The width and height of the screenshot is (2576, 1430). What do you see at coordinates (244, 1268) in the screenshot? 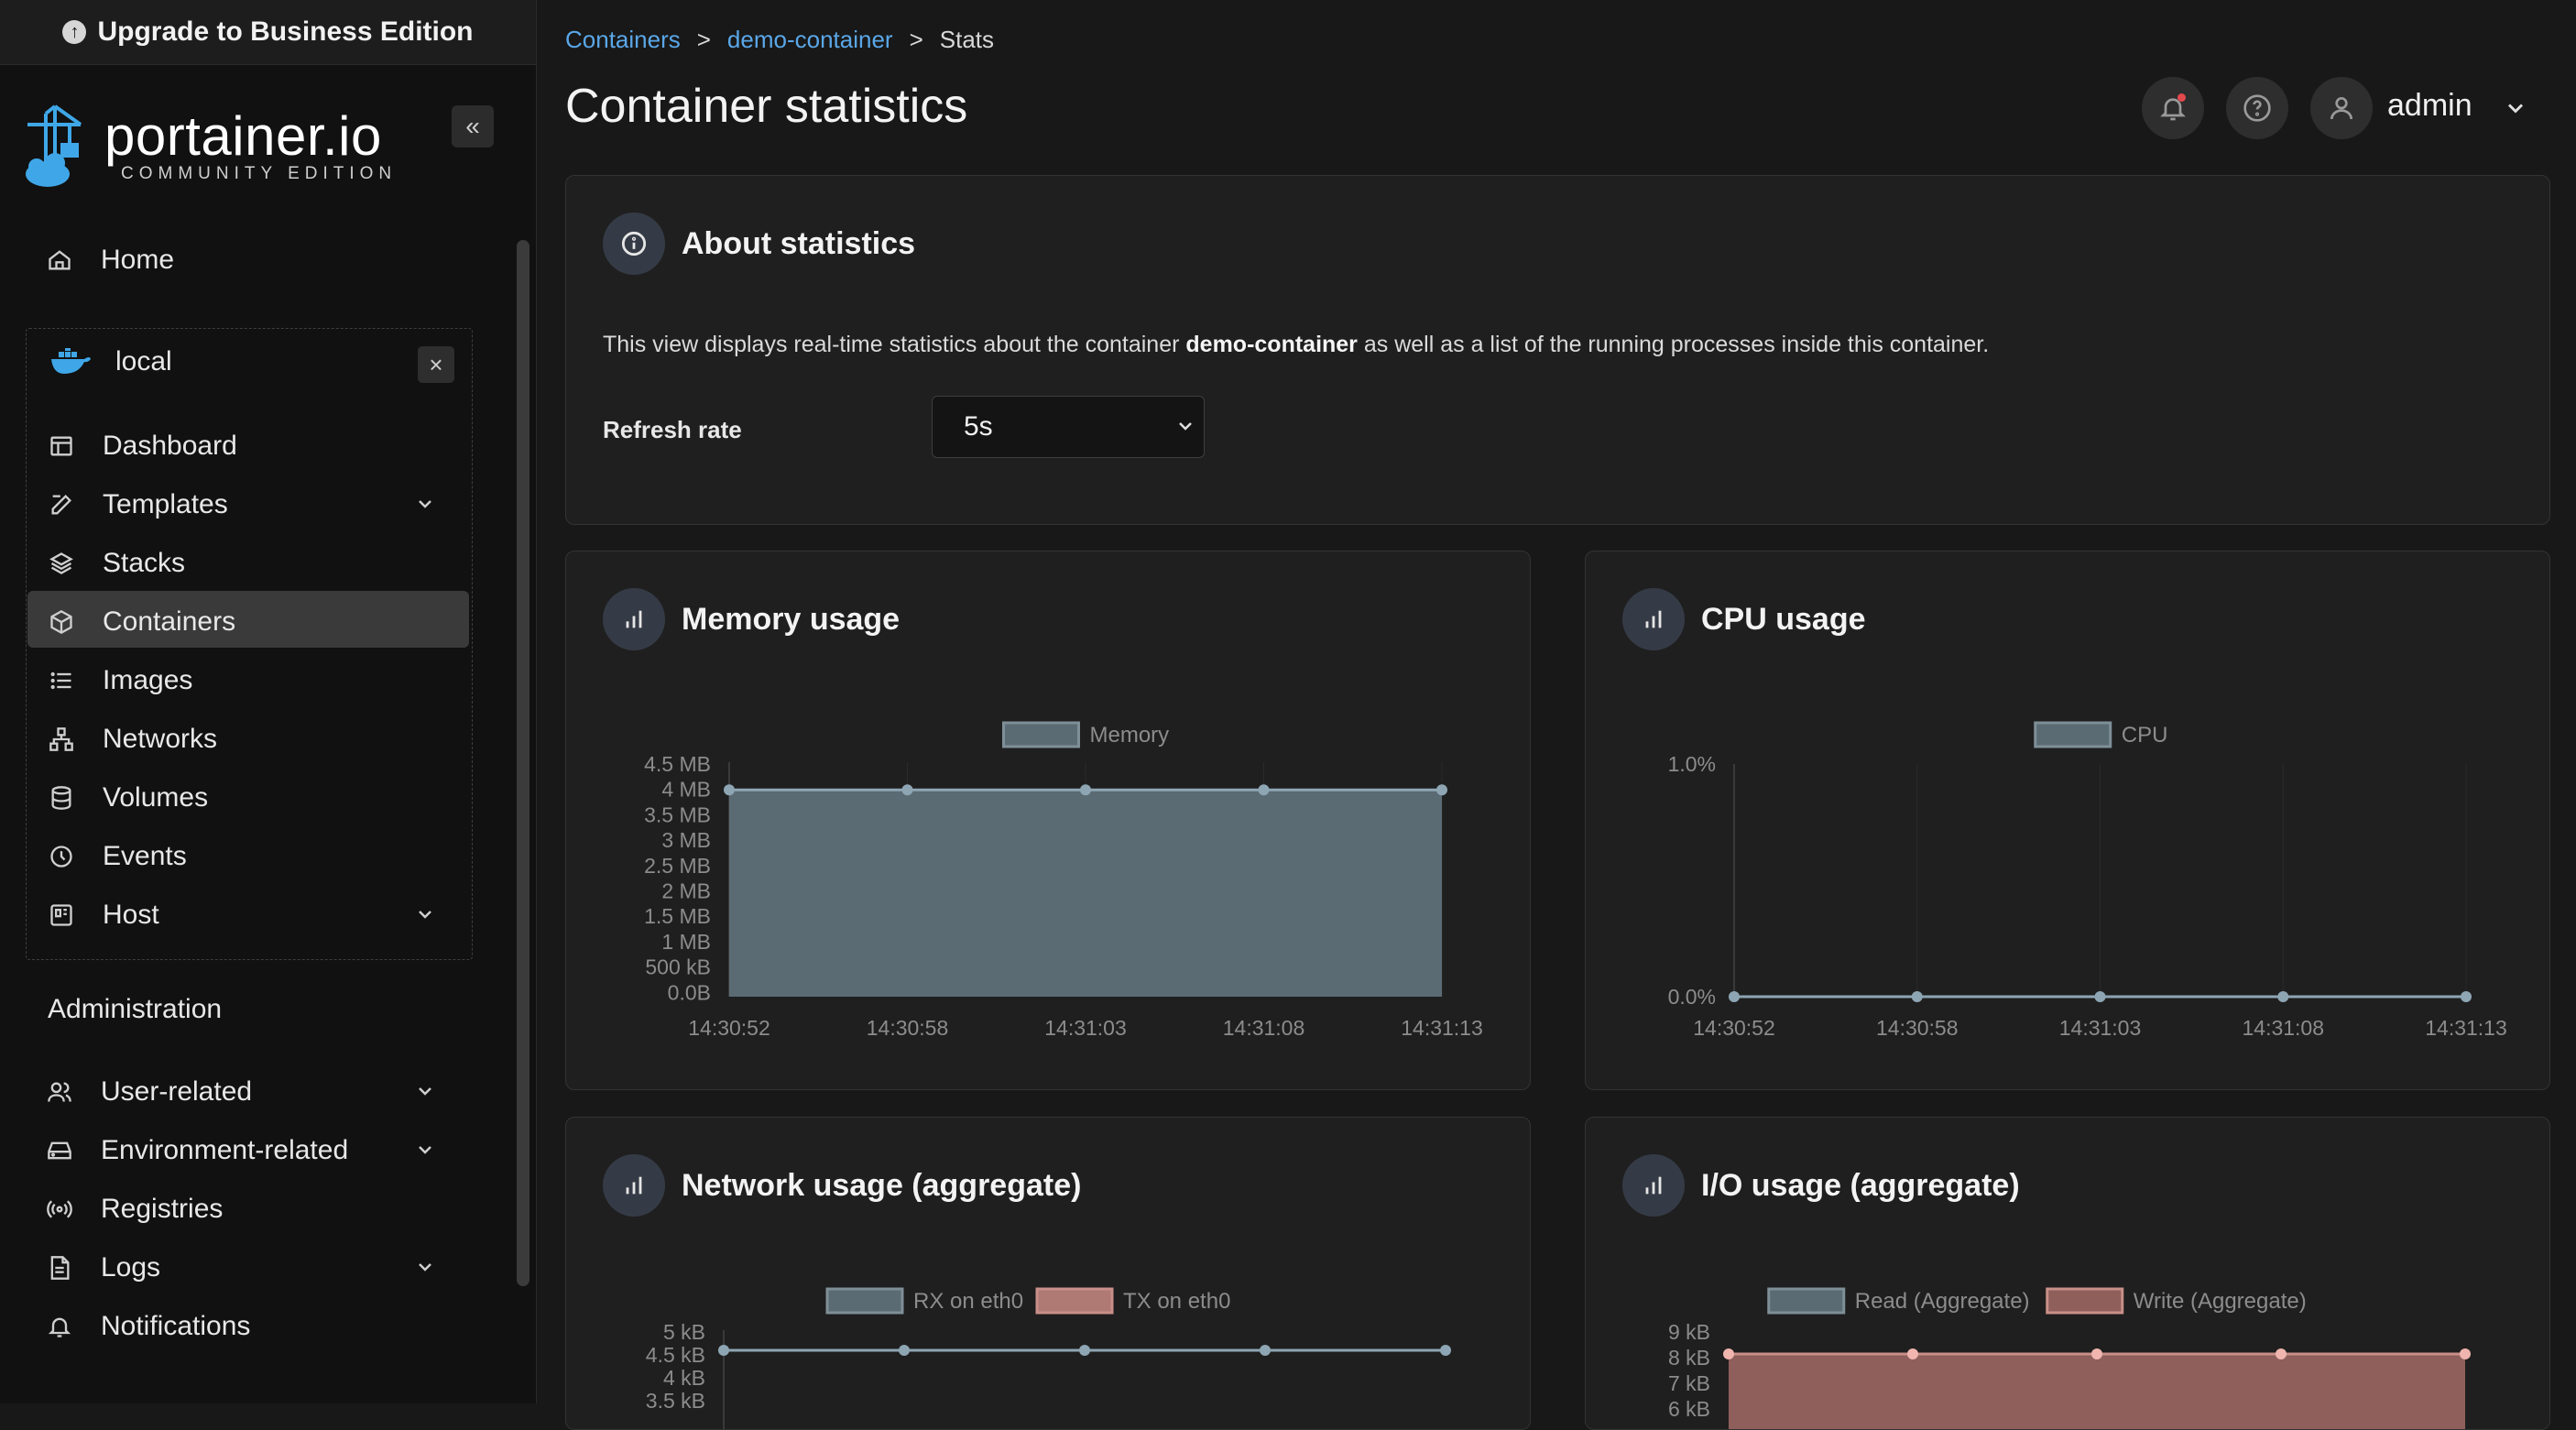
I see `sidebar-item-logs: Logs` at bounding box center [244, 1268].